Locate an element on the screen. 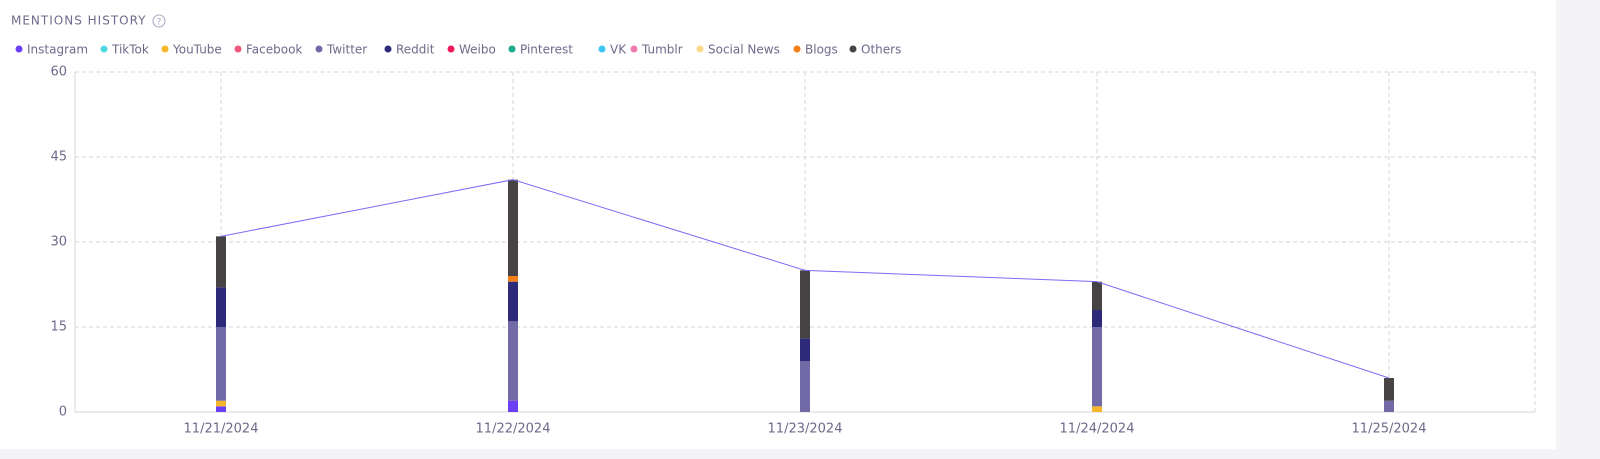  legend-item: Weibo is located at coordinates (471, 50).